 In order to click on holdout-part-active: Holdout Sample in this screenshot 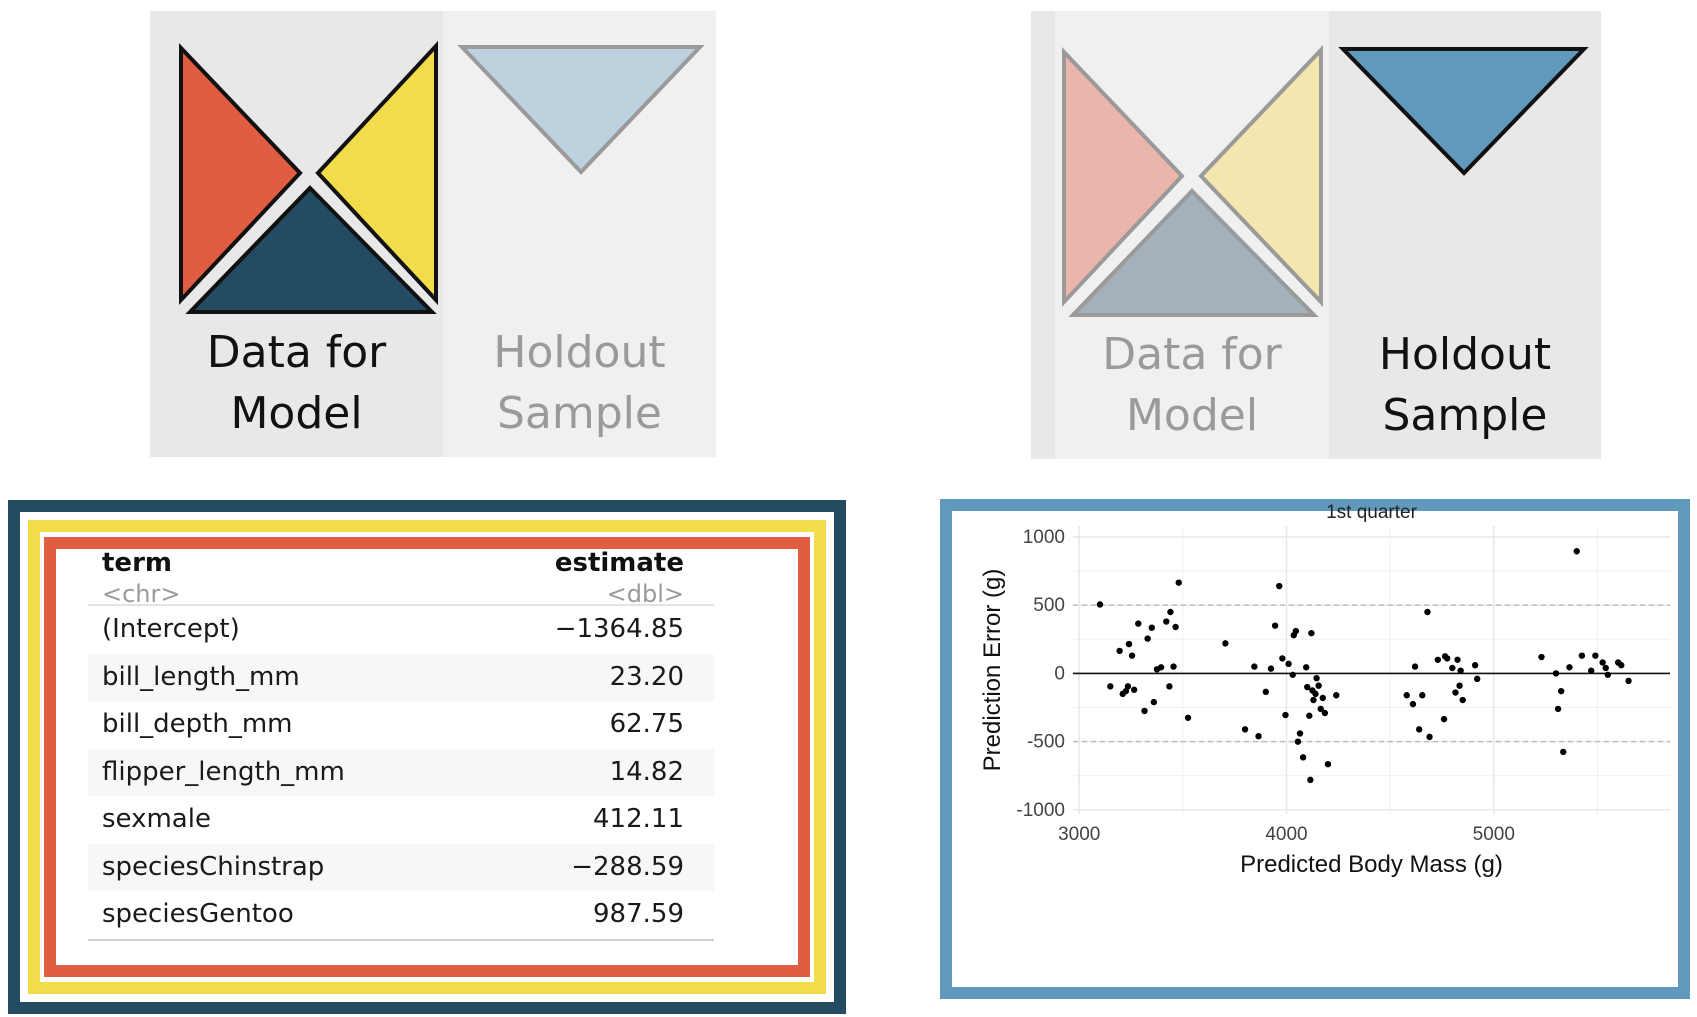, I will do `click(1465, 235)`.